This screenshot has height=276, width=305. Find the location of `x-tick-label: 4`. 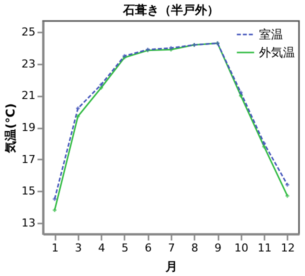

x-tick-label: 4 is located at coordinates (102, 248).